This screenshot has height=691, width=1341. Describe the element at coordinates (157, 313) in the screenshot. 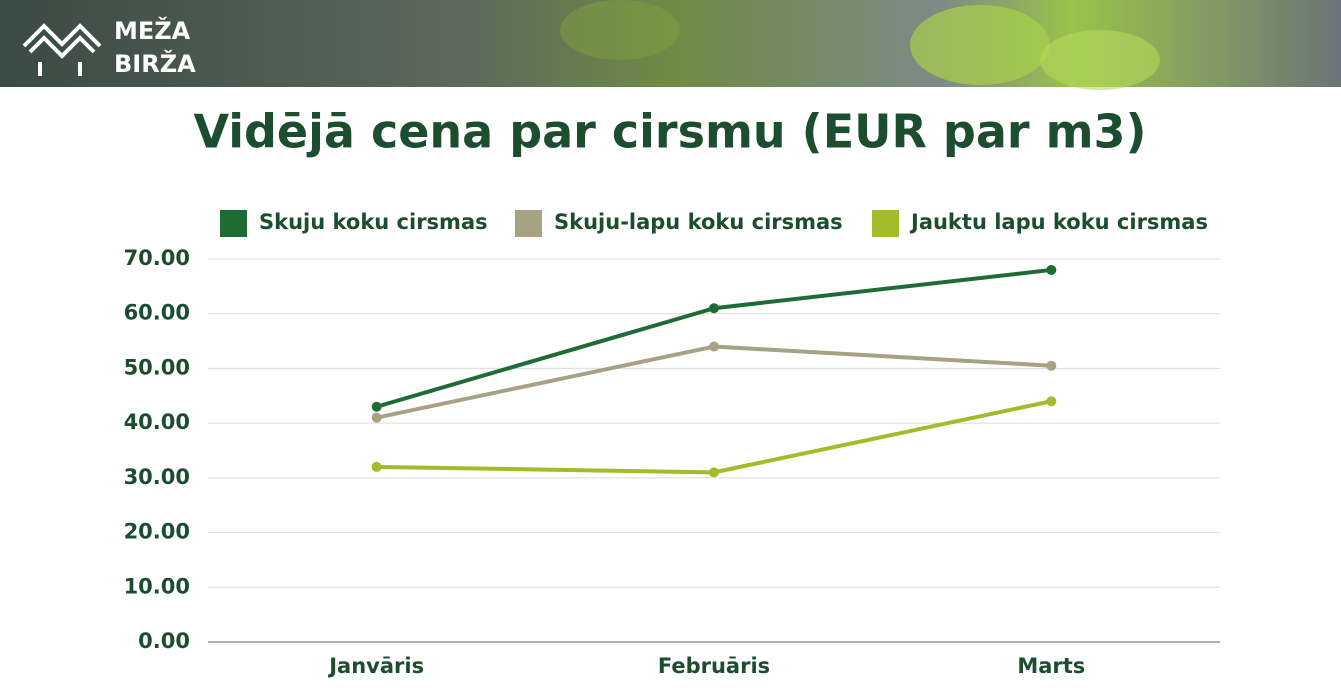

I see `y-tick-label: 60.00` at that location.